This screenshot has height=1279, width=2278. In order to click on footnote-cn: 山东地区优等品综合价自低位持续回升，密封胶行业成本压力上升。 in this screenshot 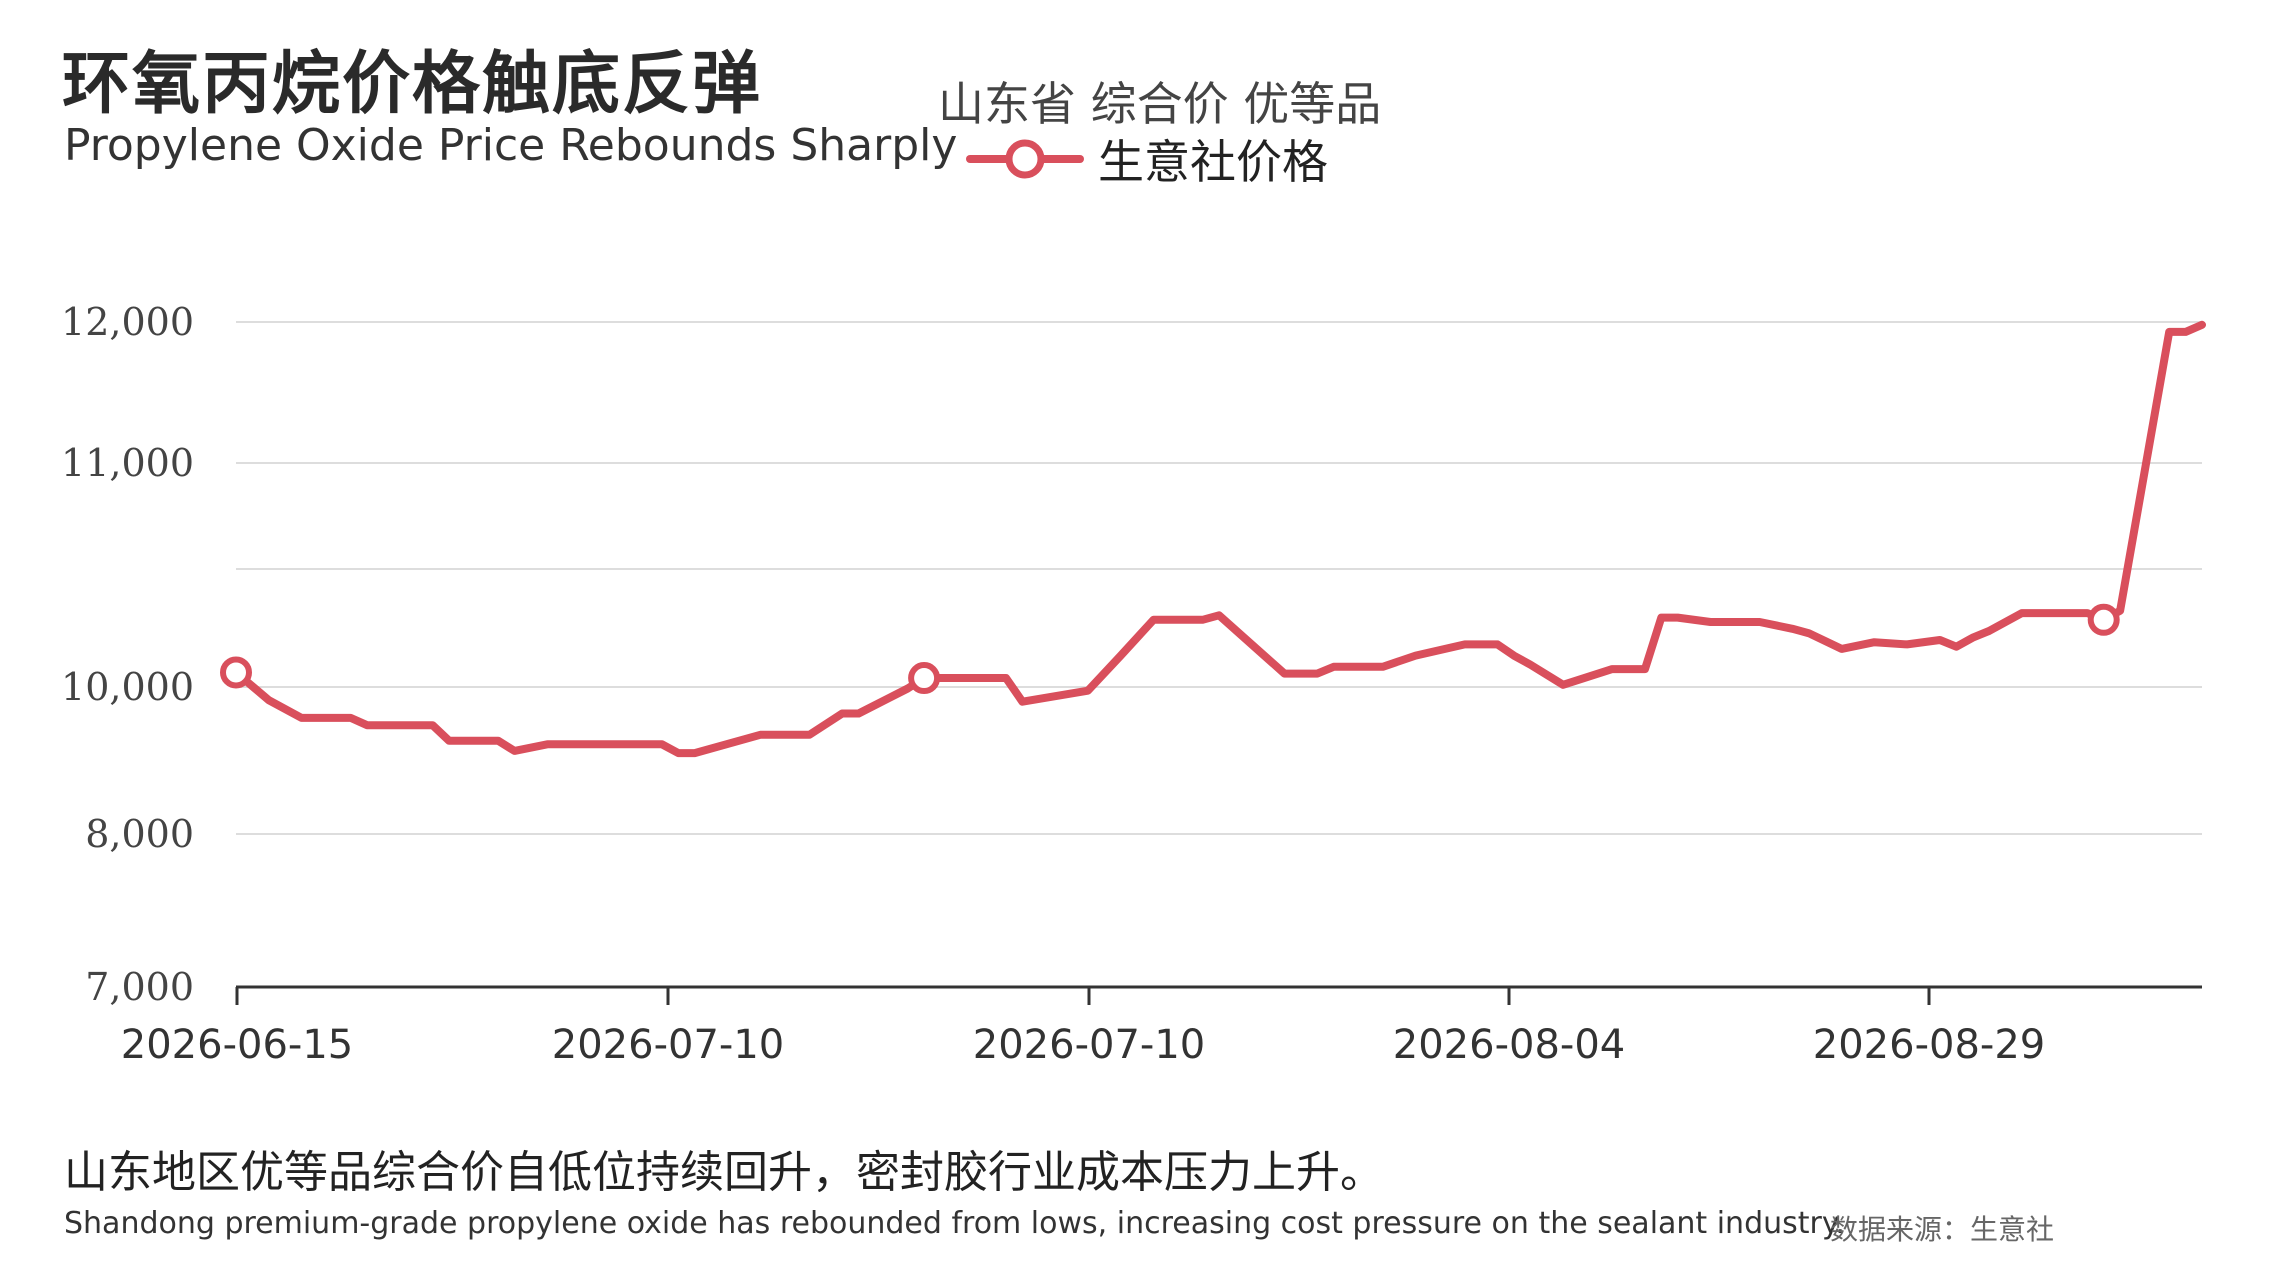, I will do `click(724, 1172)`.